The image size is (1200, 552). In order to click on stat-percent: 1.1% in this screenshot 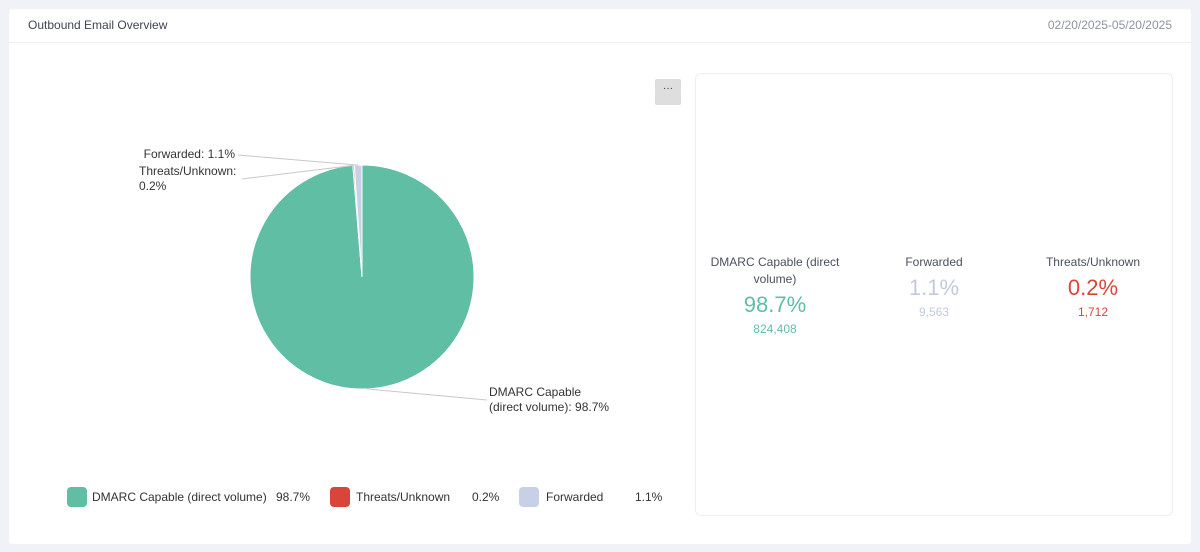, I will do `click(934, 287)`.